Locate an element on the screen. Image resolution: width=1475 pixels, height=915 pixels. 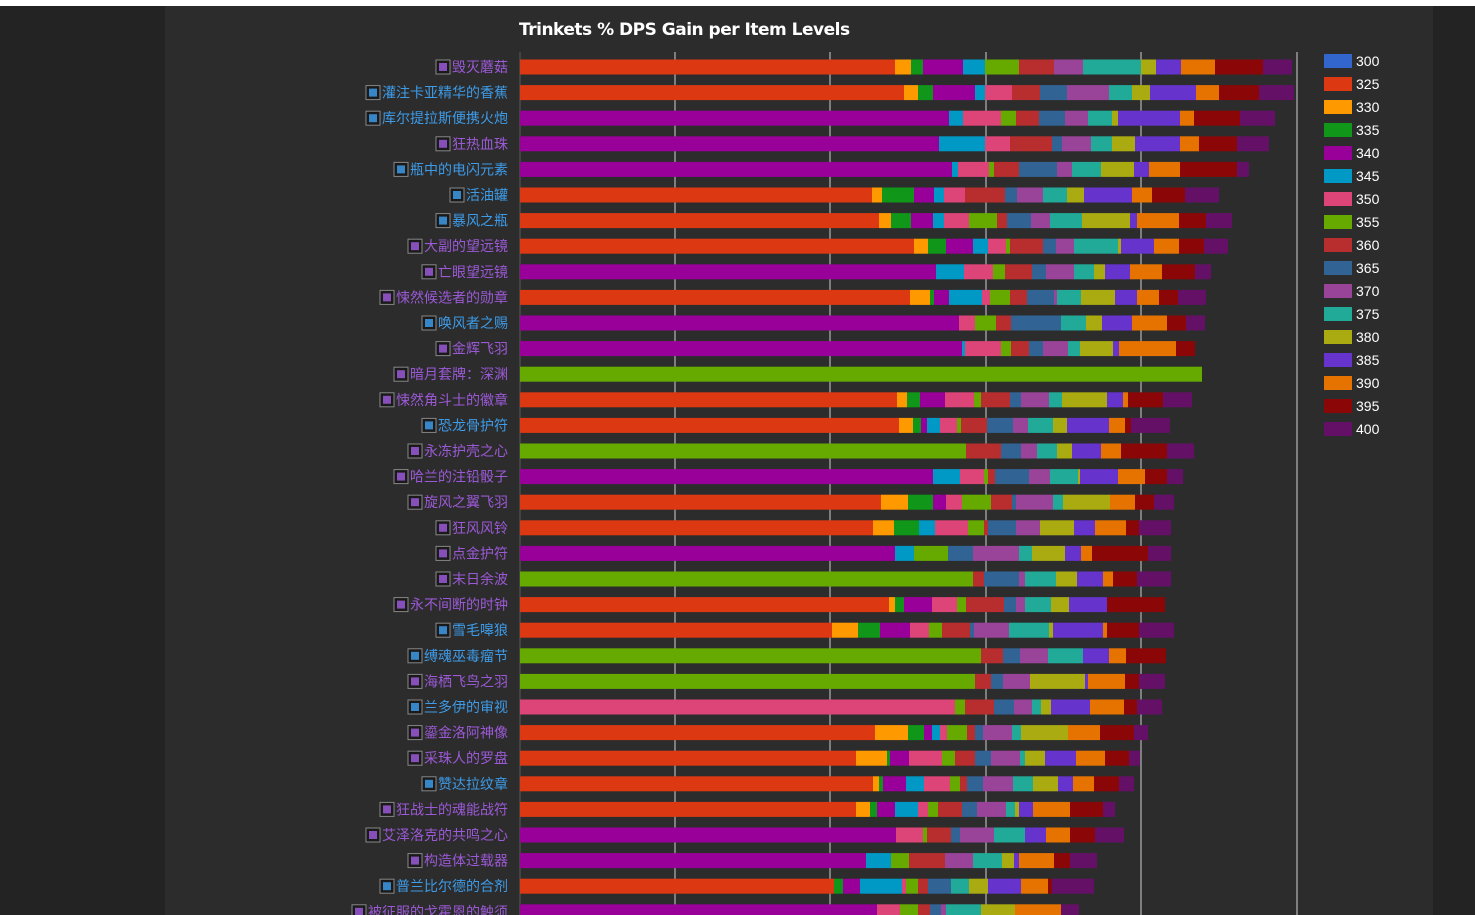
category-label: 瓶中的电闪元素 is located at coordinates (459, 170).